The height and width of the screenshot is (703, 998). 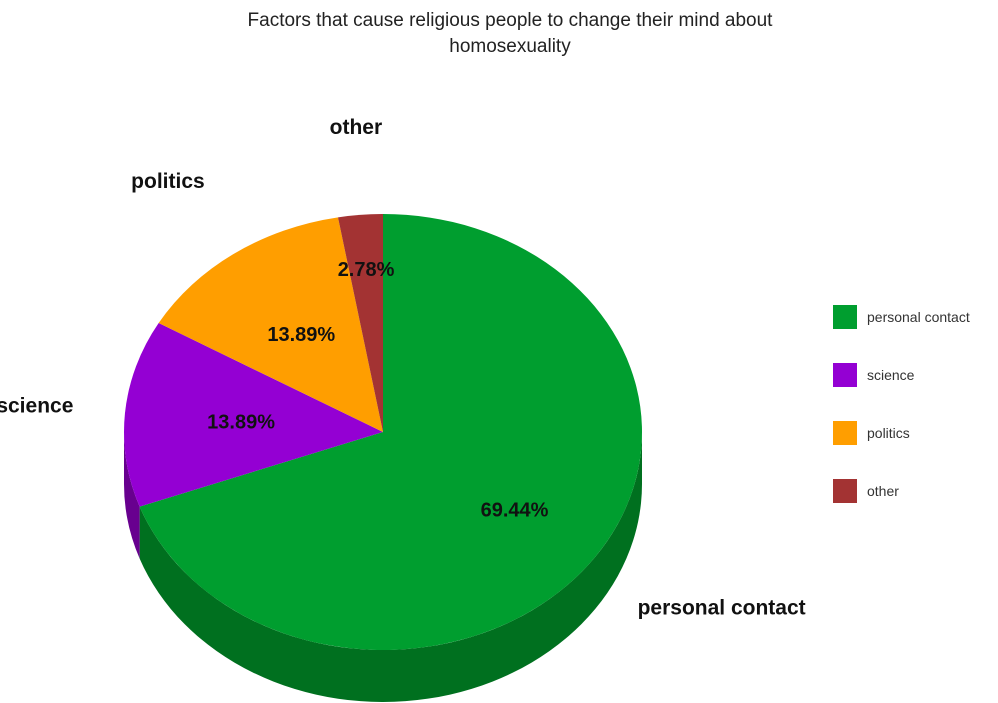 I want to click on pie-slice-politics, so click(x=270, y=324).